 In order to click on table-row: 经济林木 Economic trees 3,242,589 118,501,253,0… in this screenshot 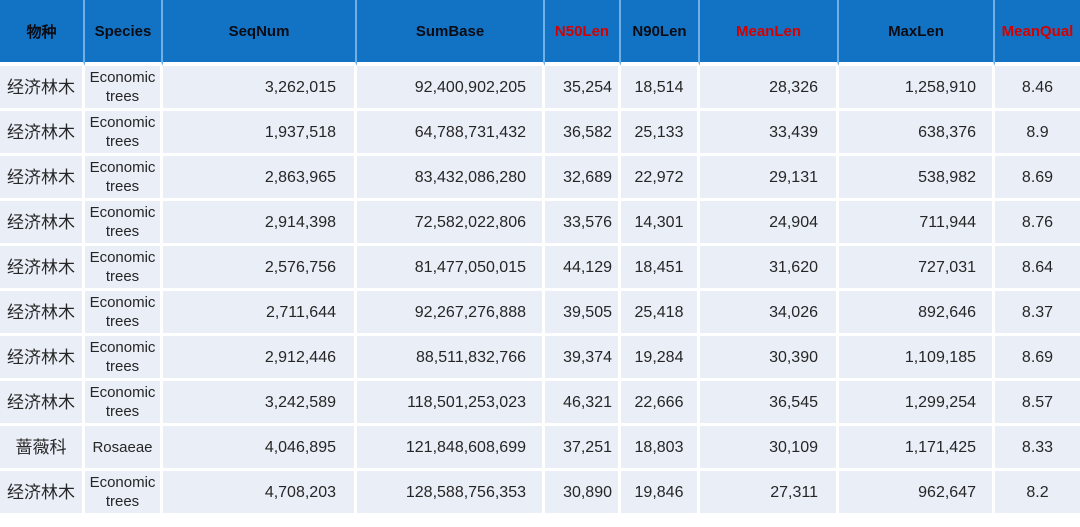, I will do `click(540, 403)`.